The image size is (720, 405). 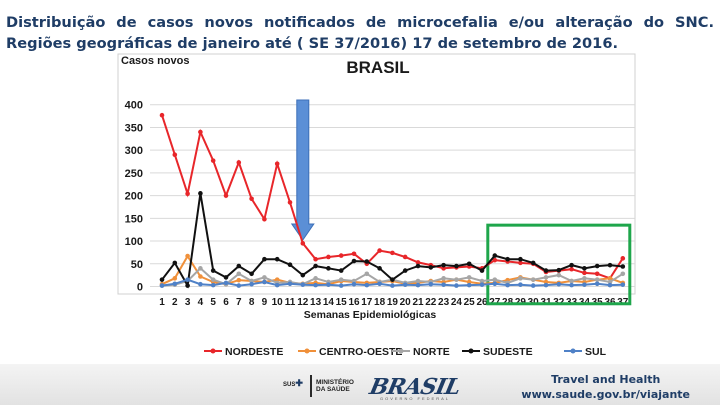 What do you see at coordinates (414, 386) in the screenshot?
I see `brasil-governo-logo: BRASIL GOVERNO FEDERAL` at bounding box center [414, 386].